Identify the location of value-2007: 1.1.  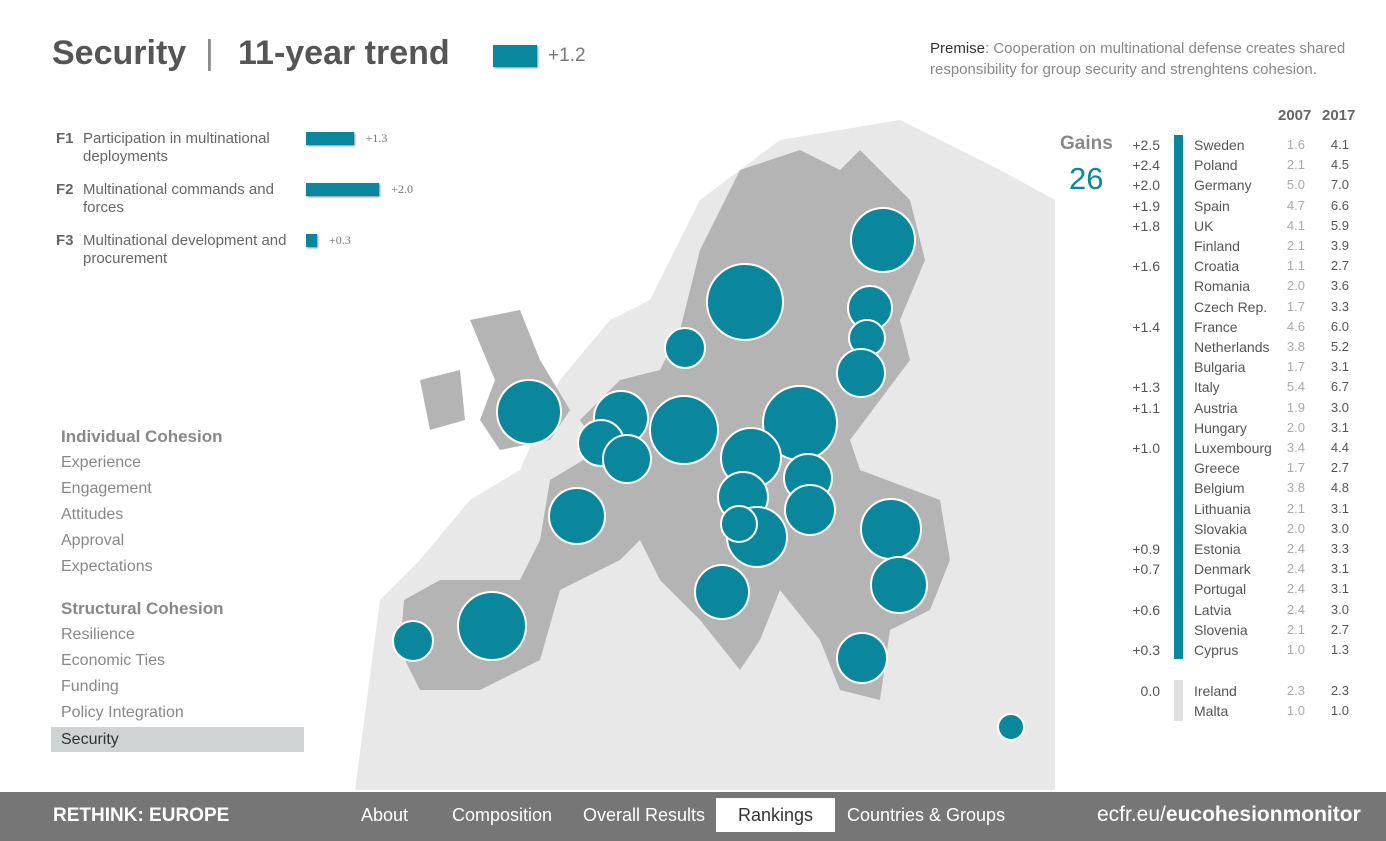
(1295, 266).